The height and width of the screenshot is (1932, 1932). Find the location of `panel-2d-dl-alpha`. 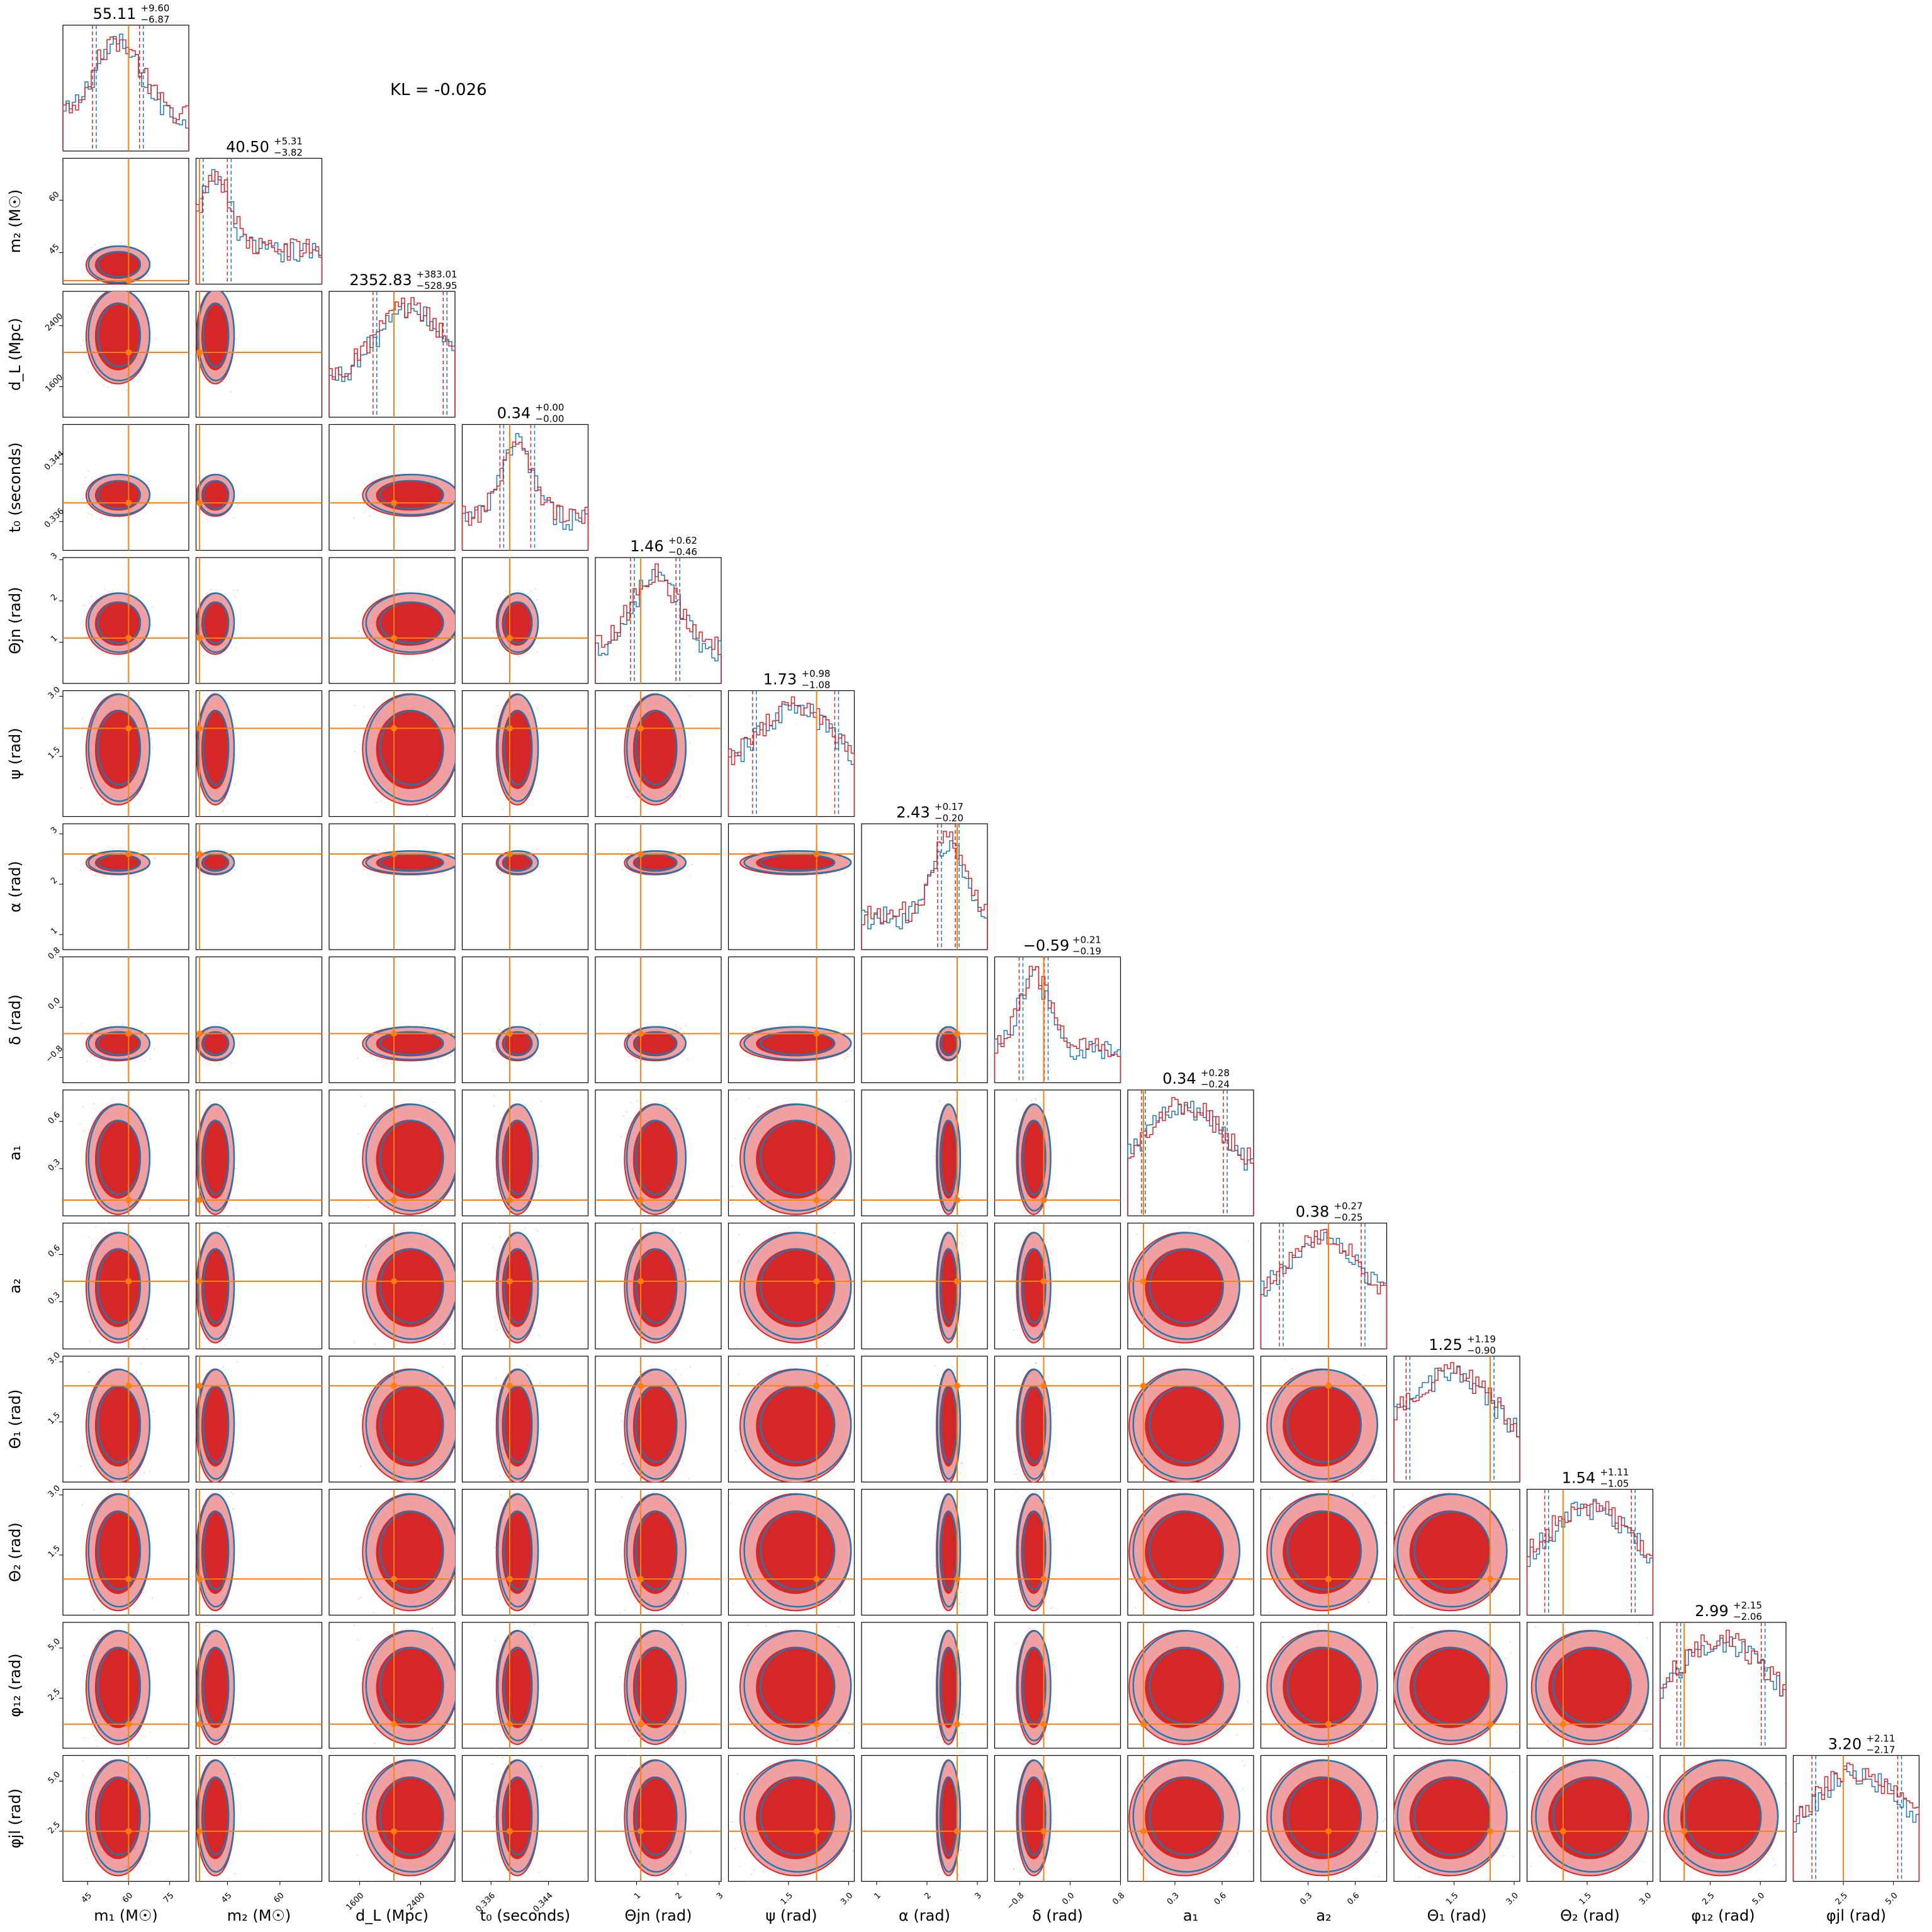

panel-2d-dl-alpha is located at coordinates (392, 886).